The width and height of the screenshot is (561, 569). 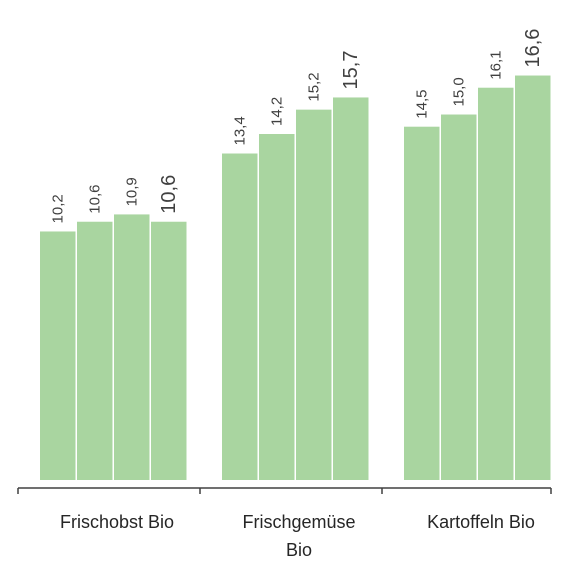 I want to click on x-tick-label: Frischgemüse Bio, so click(x=299, y=536).